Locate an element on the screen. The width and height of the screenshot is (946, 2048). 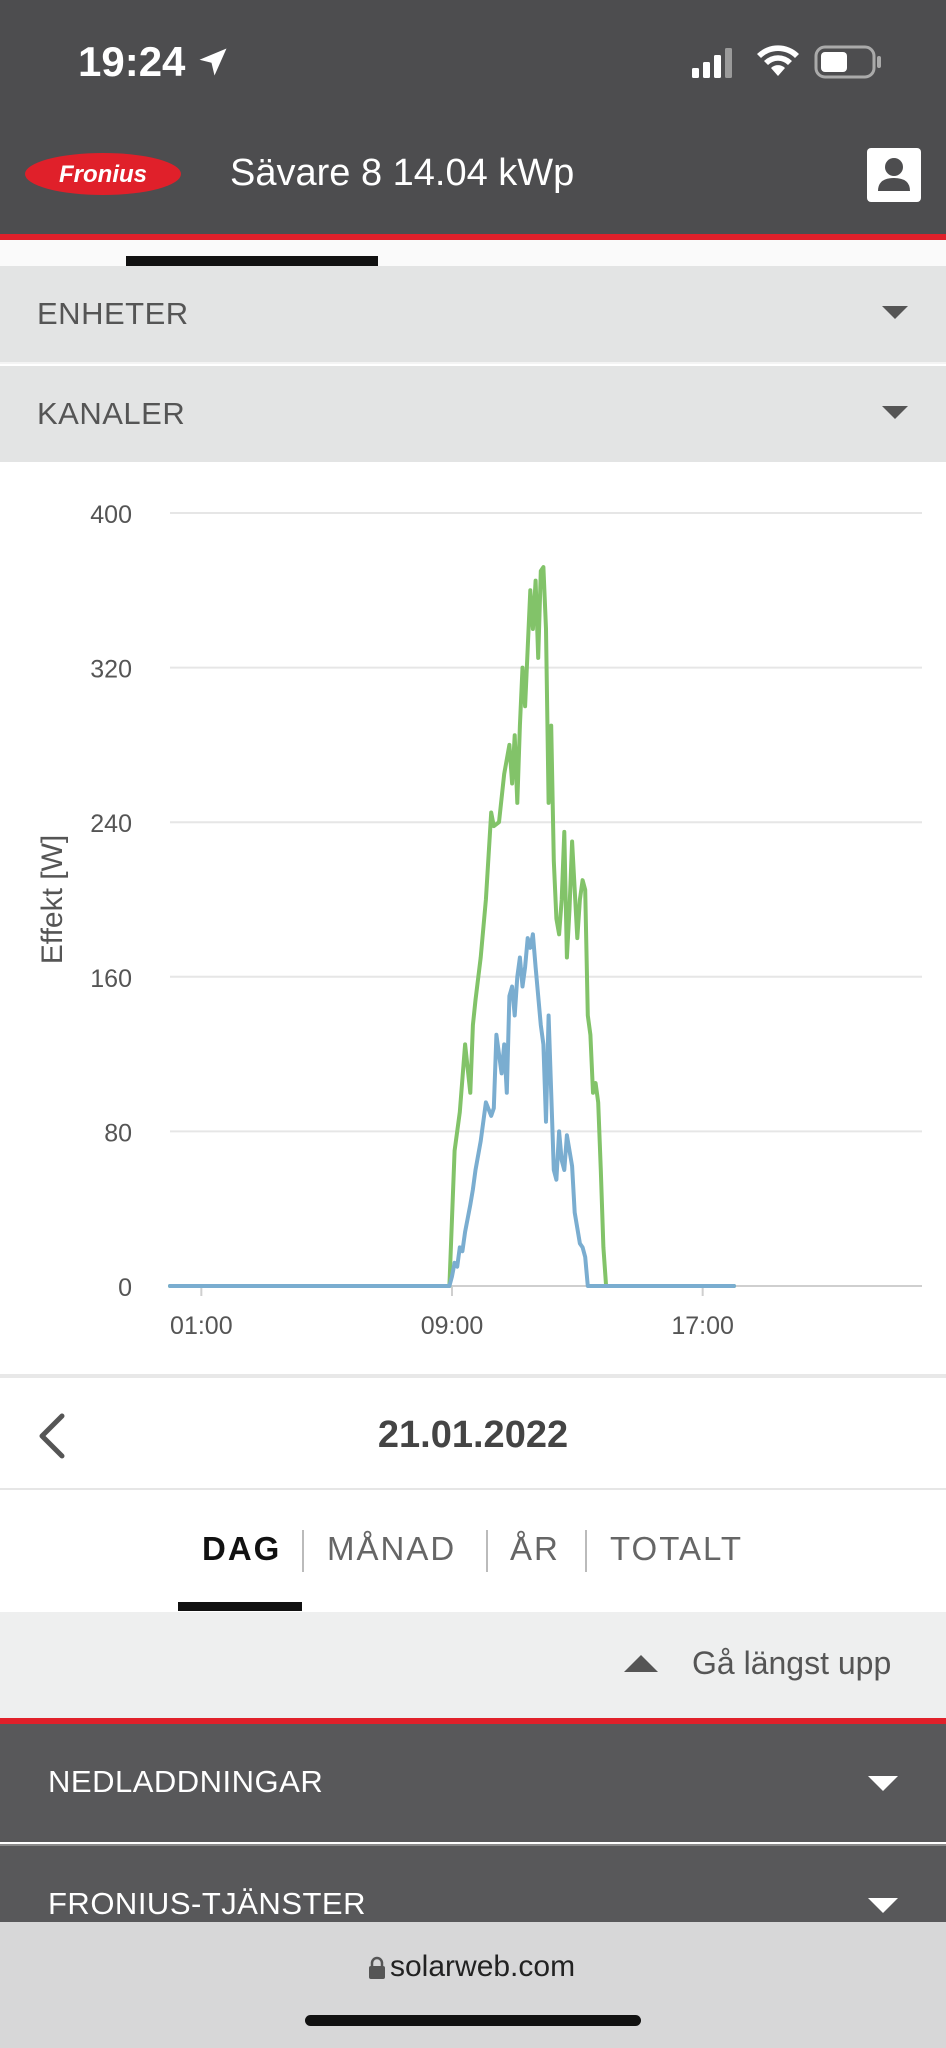
current-date: 21.01.2022 is located at coordinates (473, 1435).